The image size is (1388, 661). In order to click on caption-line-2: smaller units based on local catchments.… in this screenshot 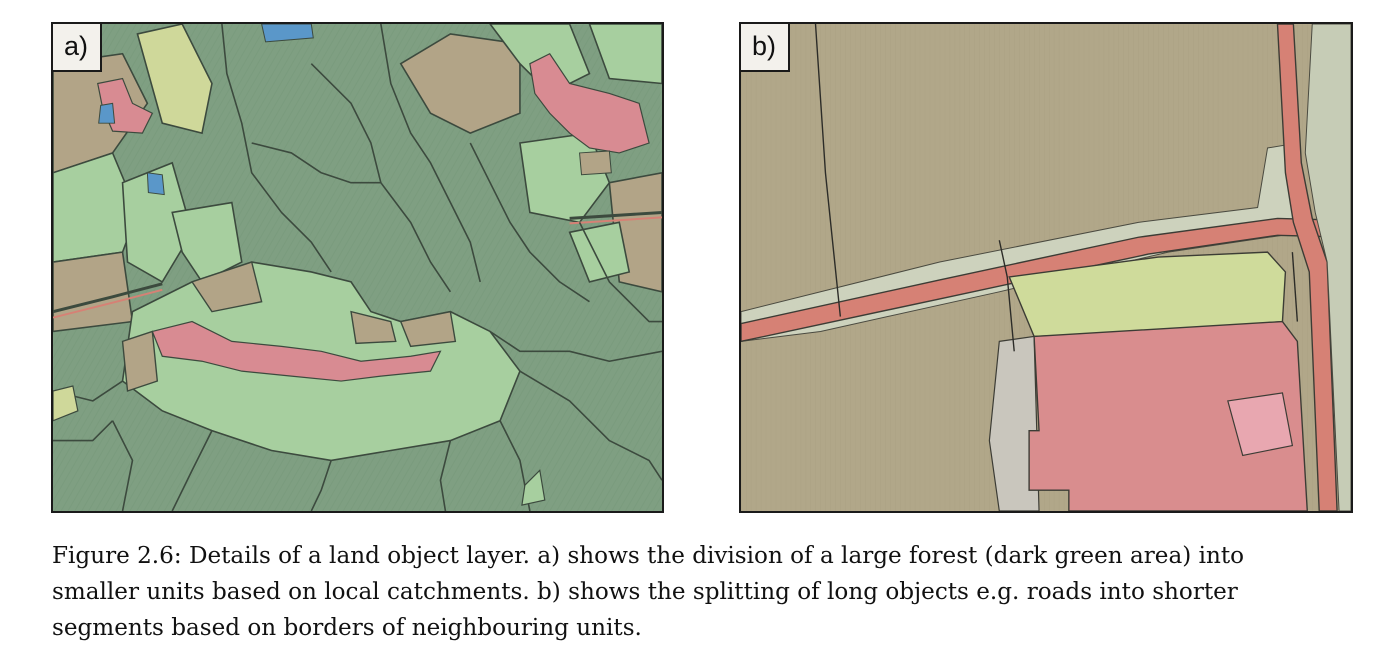, I will do `click(645, 592)`.